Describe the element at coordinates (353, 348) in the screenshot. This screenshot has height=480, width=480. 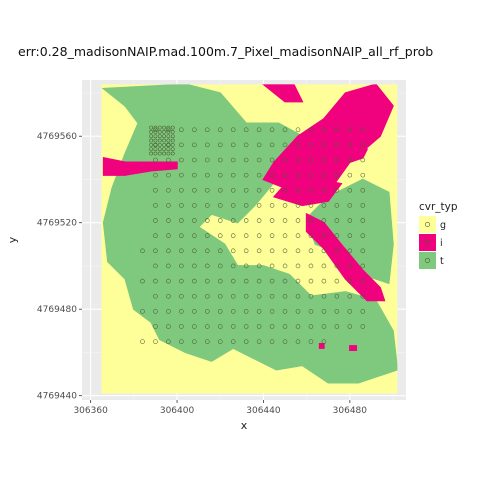
I see `raster-region-i` at that location.